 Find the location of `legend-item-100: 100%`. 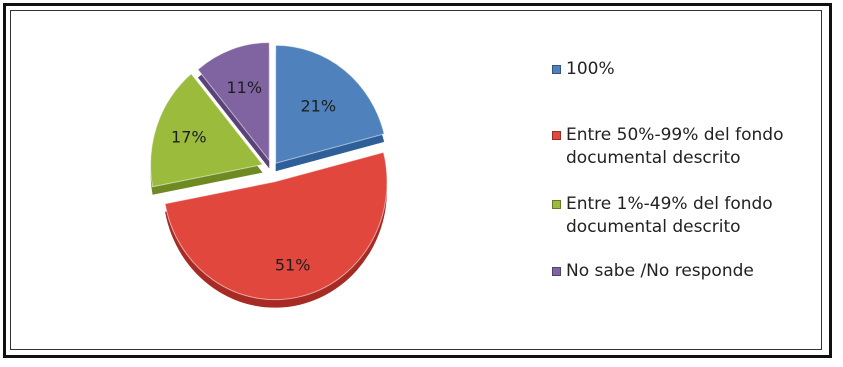

legend-item-100: 100% is located at coordinates (583, 69).